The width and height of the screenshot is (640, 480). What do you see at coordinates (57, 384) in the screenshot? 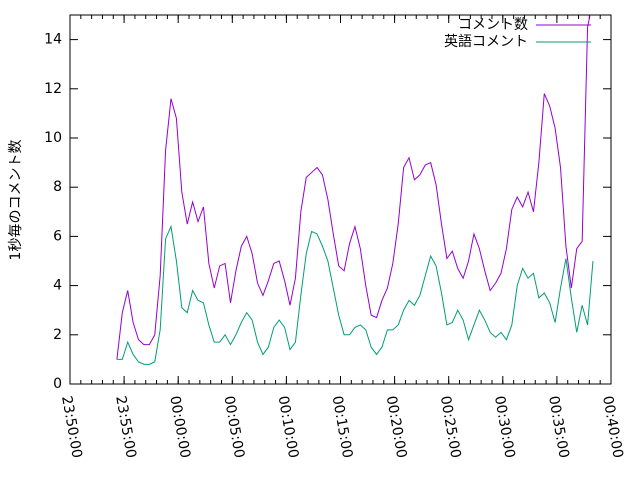
I see `y-tick-label: 0` at bounding box center [57, 384].